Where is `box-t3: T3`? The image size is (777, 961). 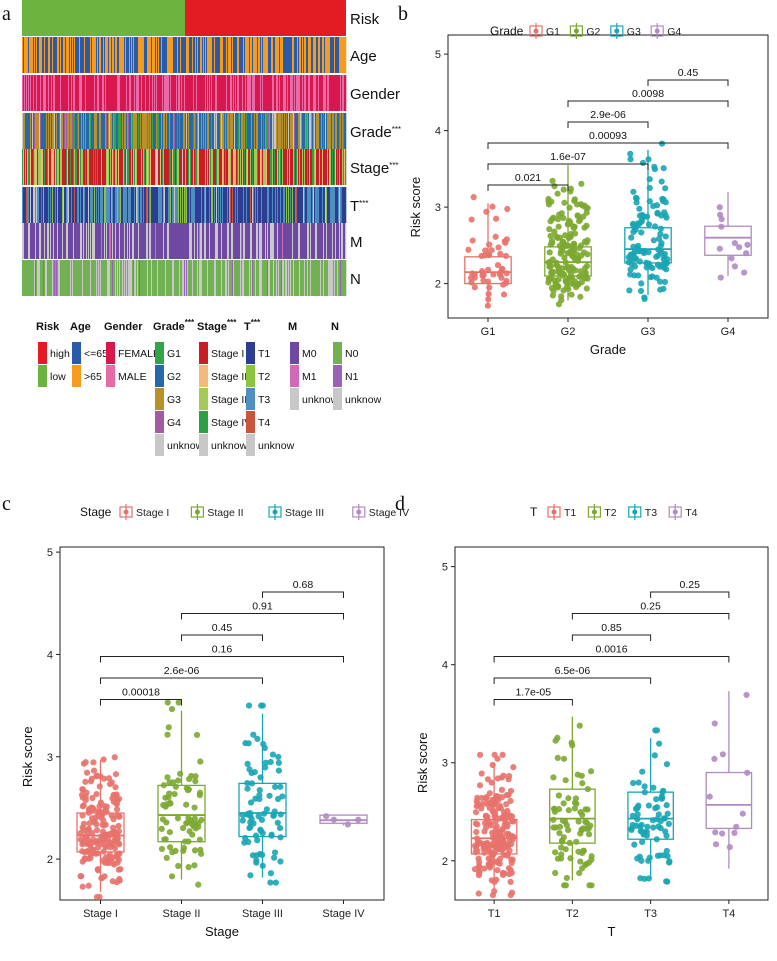 box-t3: T3 is located at coordinates (650, 823).